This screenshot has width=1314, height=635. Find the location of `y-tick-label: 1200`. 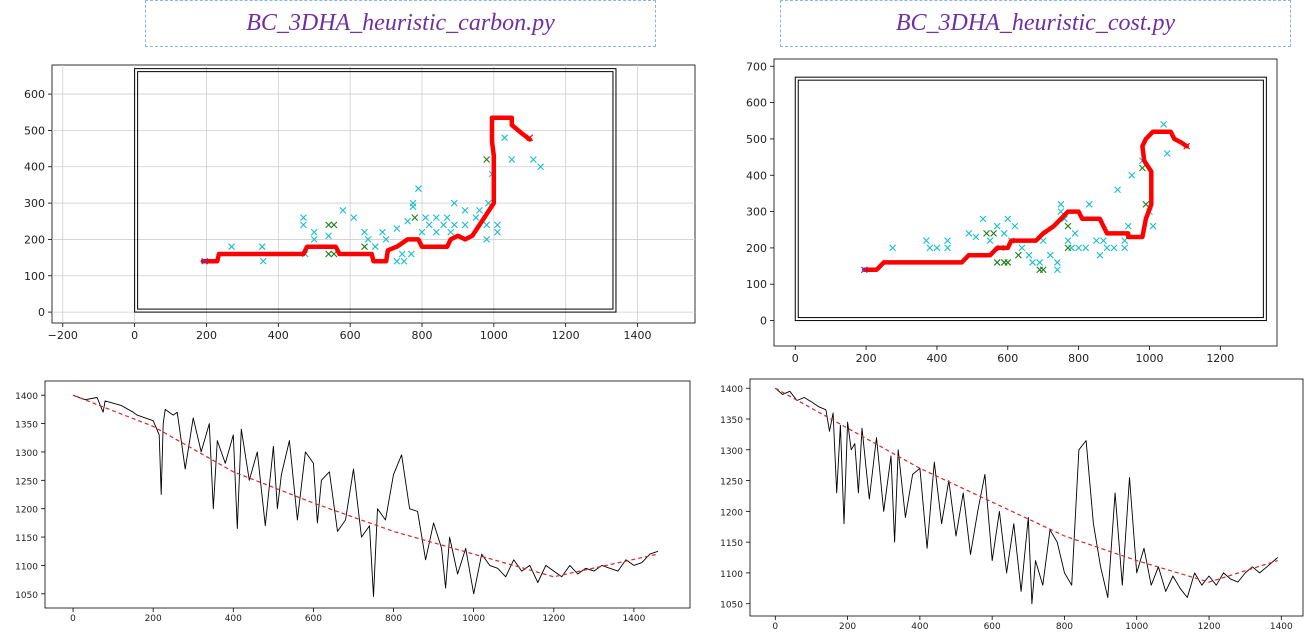

y-tick-label: 1200 is located at coordinates (731, 513).